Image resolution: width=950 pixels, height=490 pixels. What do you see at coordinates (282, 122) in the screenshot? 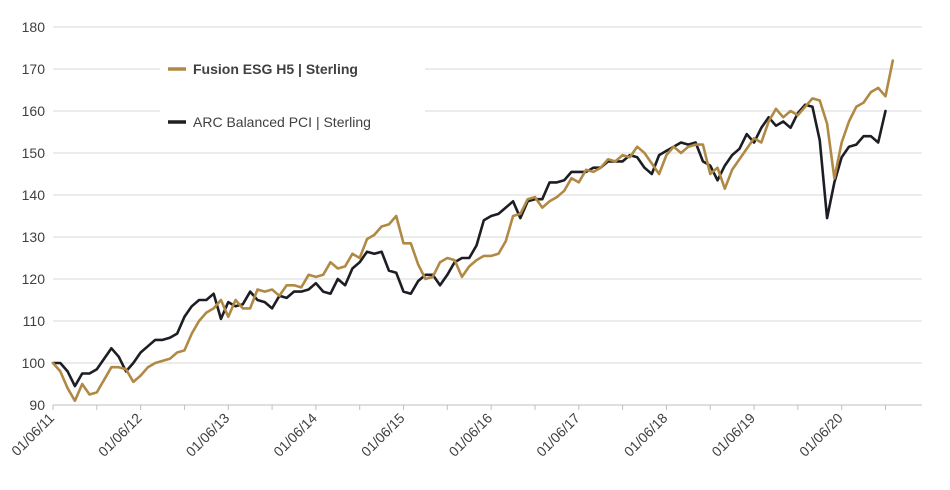
I see `legend-label-arc: ARC Balanced PCI | Sterling` at bounding box center [282, 122].